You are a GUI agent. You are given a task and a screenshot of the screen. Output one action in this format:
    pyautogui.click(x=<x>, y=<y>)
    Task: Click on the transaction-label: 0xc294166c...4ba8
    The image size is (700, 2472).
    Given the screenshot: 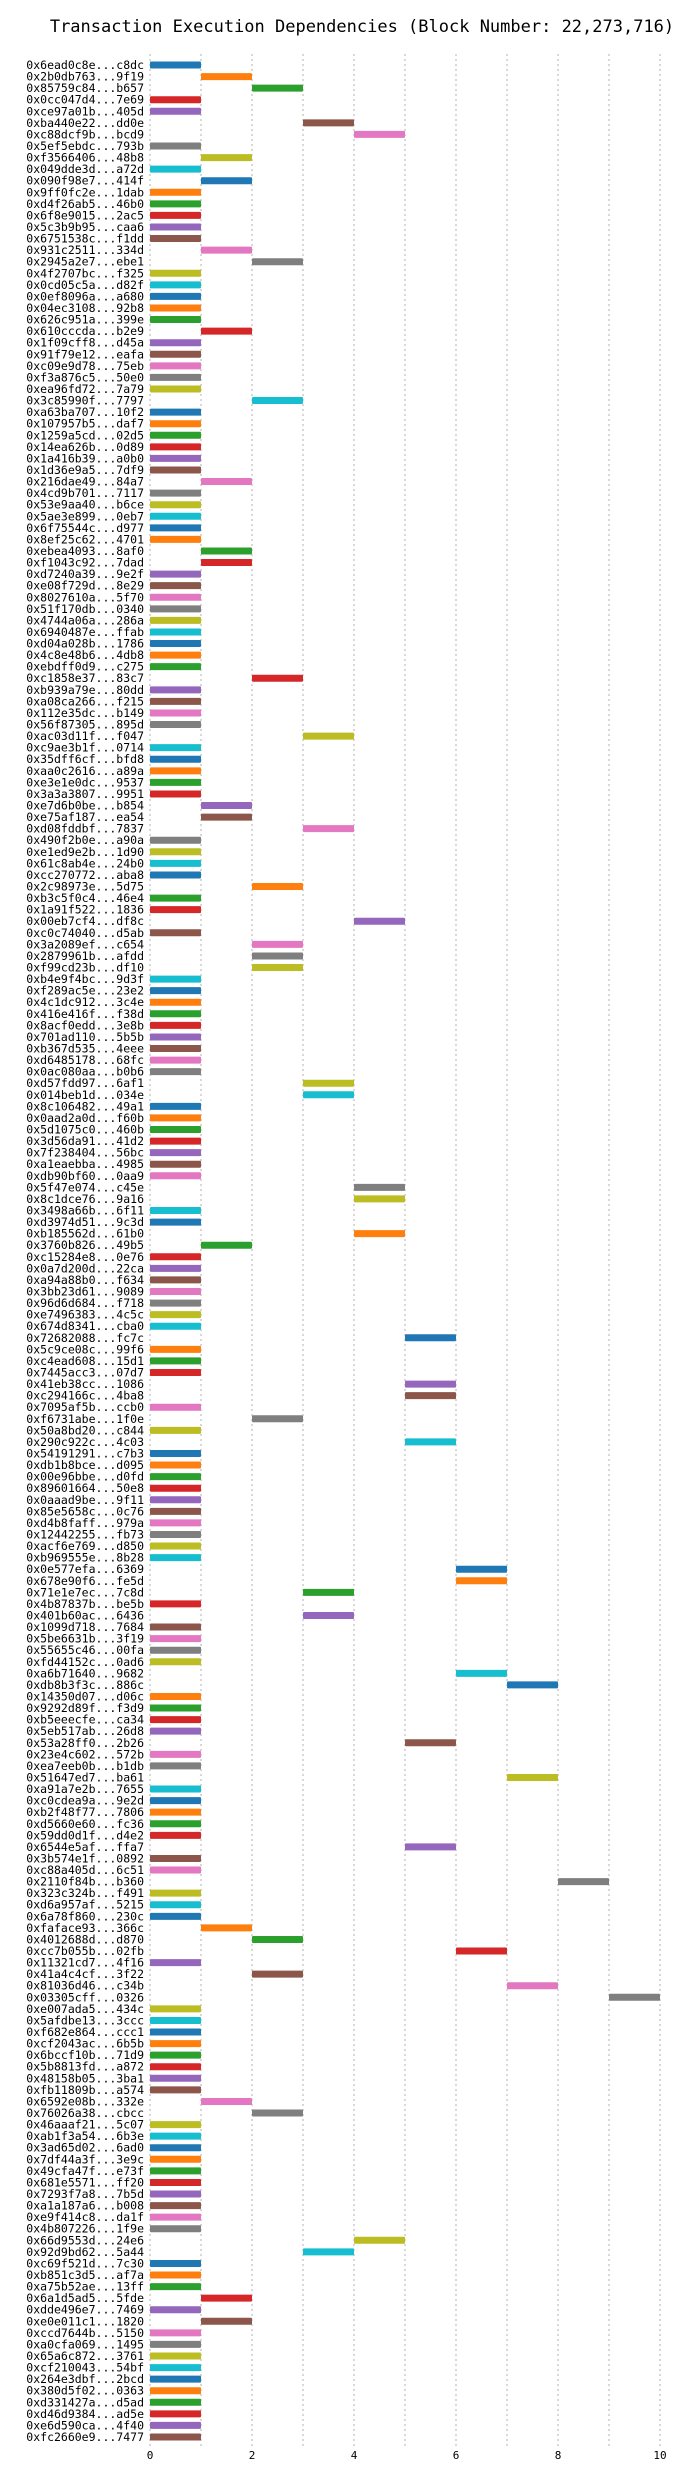 What is the action you would take?
    pyautogui.click(x=85, y=1396)
    